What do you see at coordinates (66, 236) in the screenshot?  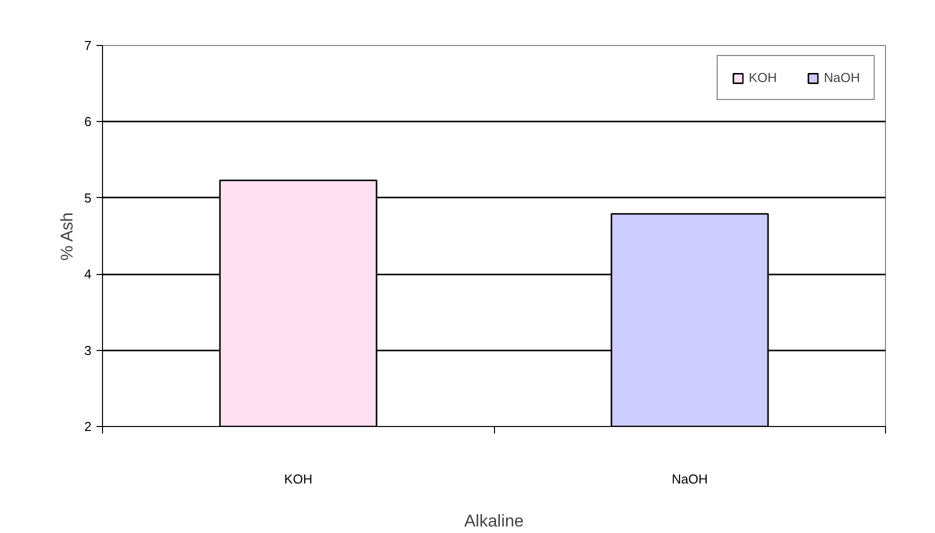 I see `y-axis-title: % Ash` at bounding box center [66, 236].